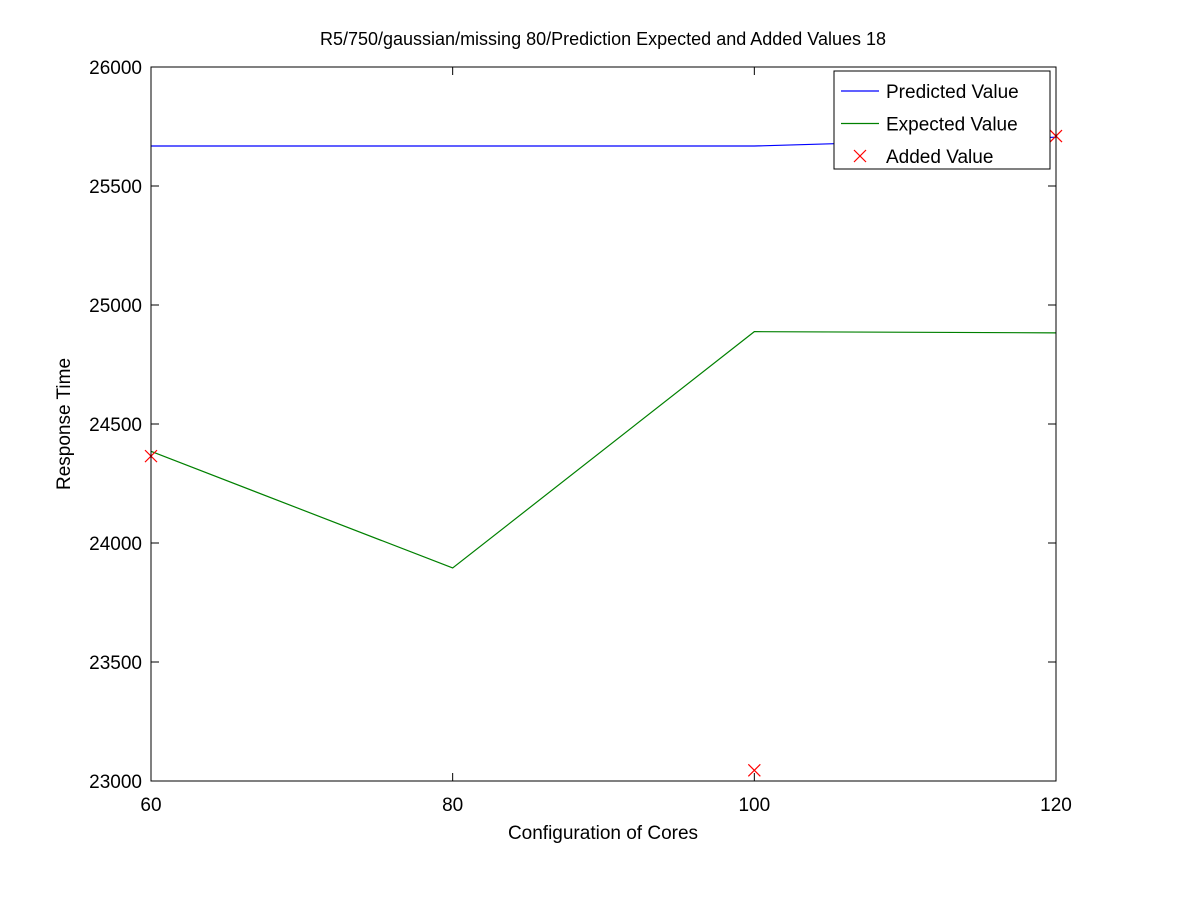  I want to click on y-tick-label: 25000, so click(115, 306).